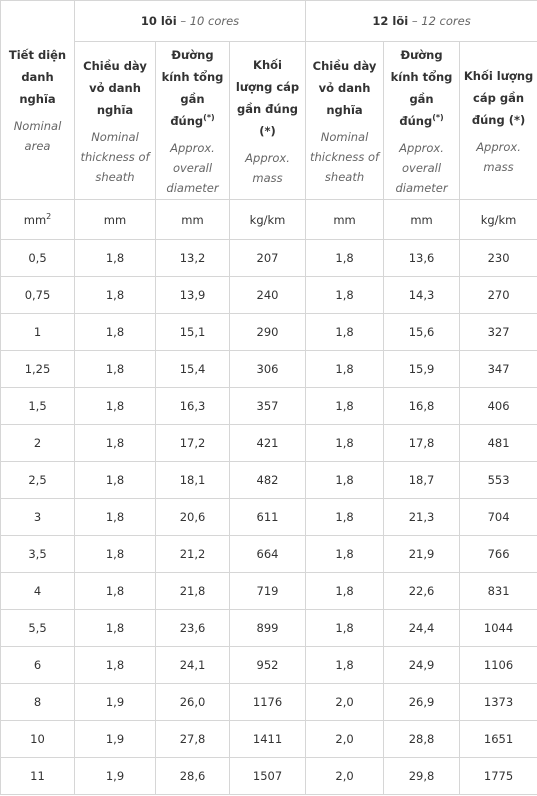 Image resolution: width=537 pixels, height=796 pixels. Describe the element at coordinates (37, 480) in the screenshot. I see `area-cell: 2,5` at that location.